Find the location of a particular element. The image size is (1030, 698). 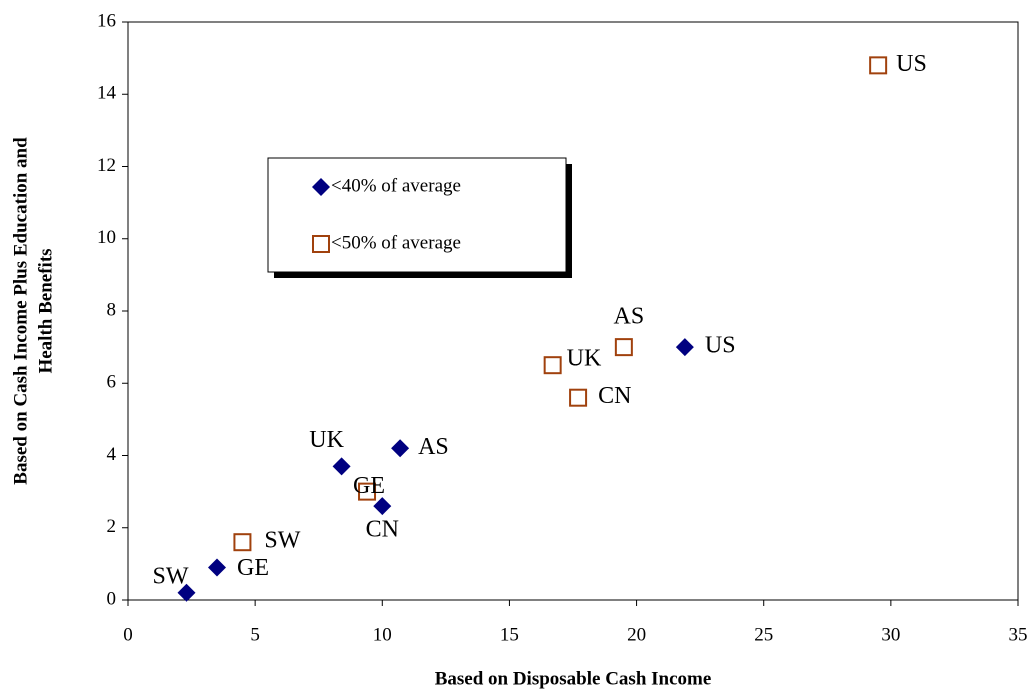

legend-label: <50% of average is located at coordinates (396, 242).